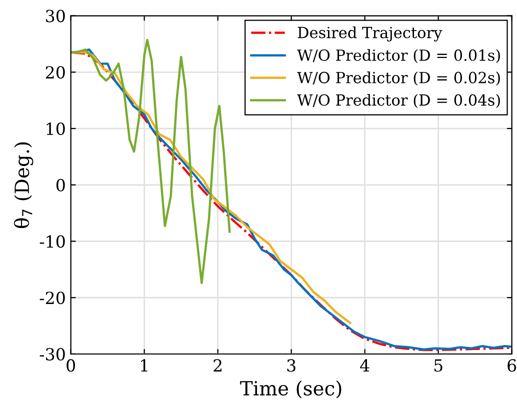 This screenshot has height=415, width=517. I want to click on x-tick-label: 6, so click(512, 365).